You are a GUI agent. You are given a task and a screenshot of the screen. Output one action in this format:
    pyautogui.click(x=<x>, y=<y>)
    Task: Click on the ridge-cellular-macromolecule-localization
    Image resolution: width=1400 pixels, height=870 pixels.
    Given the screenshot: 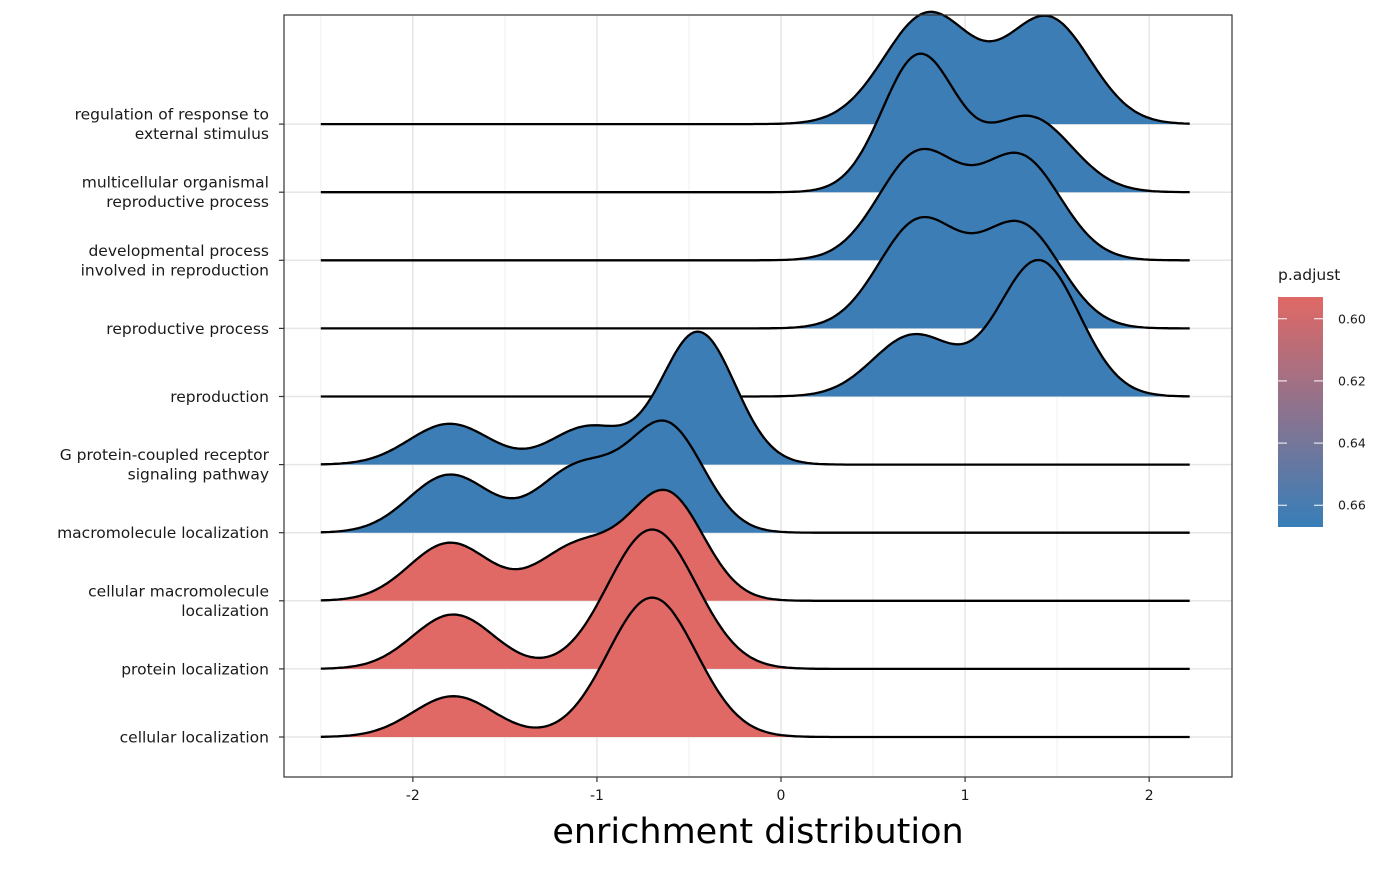 What is the action you would take?
    pyautogui.click(x=755, y=545)
    